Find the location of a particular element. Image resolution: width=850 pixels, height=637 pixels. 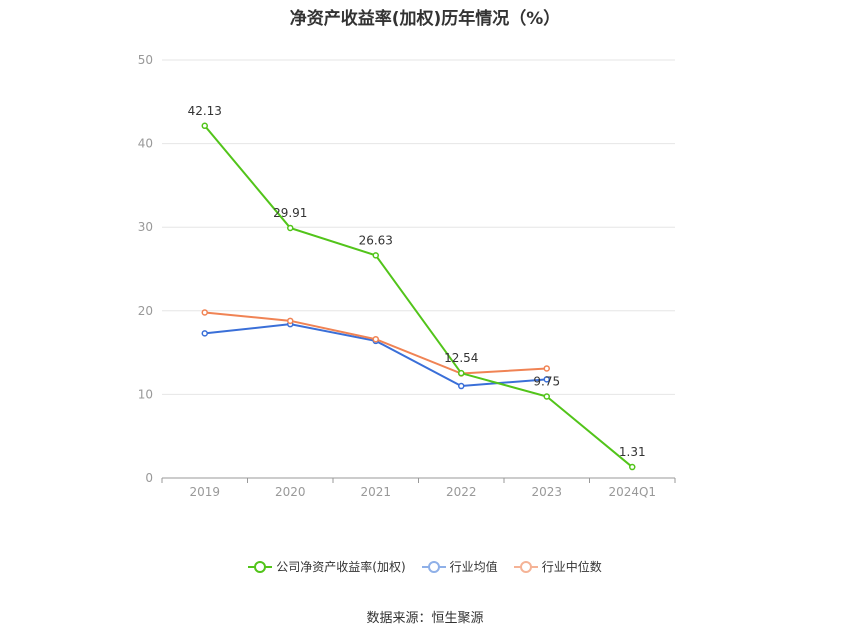

data-label: 26.63 is located at coordinates (376, 240).